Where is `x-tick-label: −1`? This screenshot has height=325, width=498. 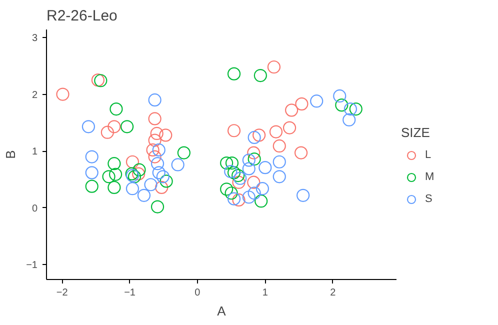 x-tick-label: −1 is located at coordinates (130, 293).